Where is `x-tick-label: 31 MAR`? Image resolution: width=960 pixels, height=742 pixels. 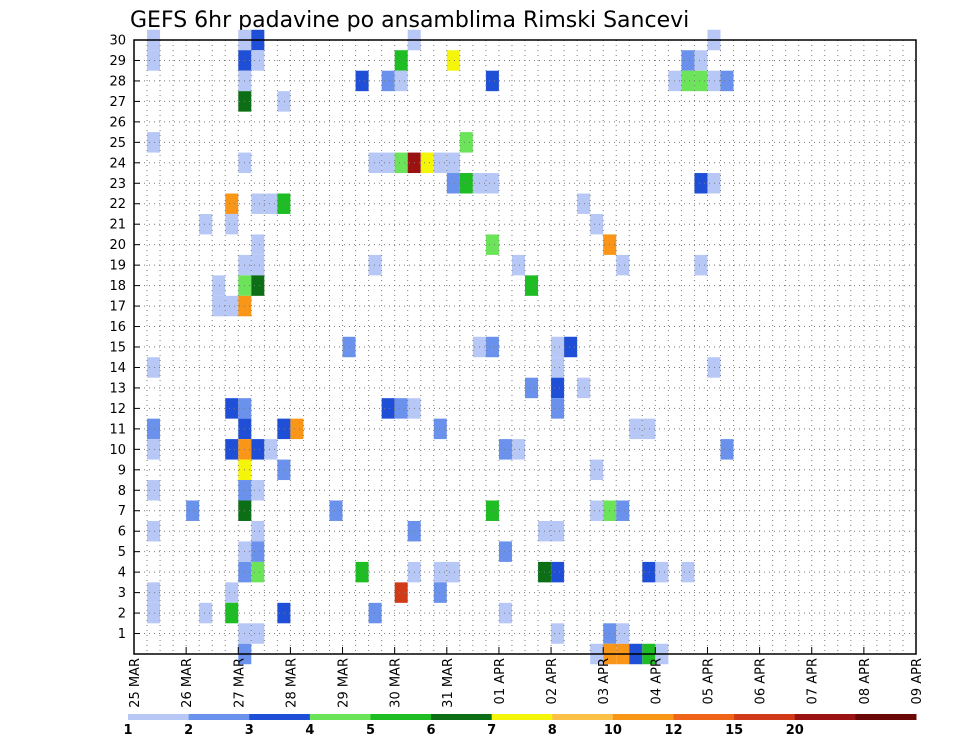 x-tick-label: 31 MAR is located at coordinates (448, 683).